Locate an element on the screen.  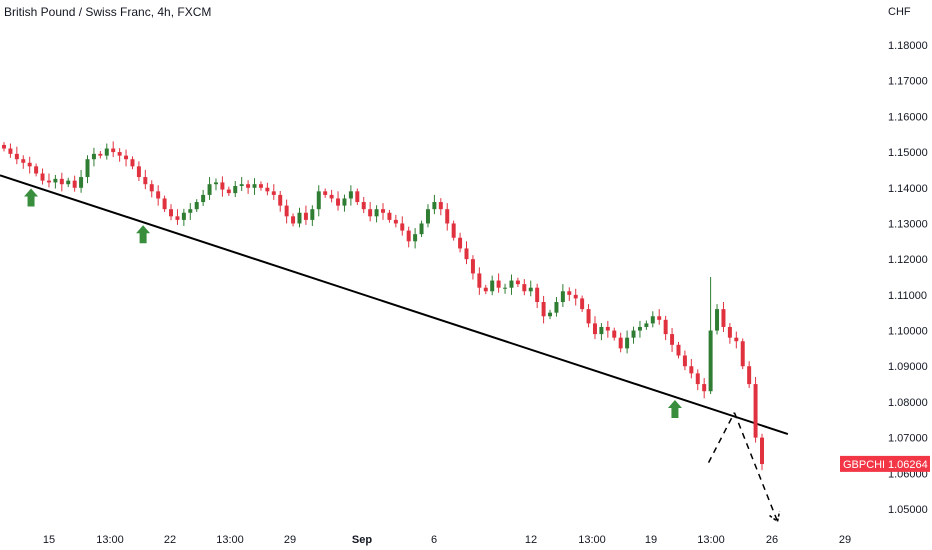
x-tick-label: 19 is located at coordinates (651, 540).